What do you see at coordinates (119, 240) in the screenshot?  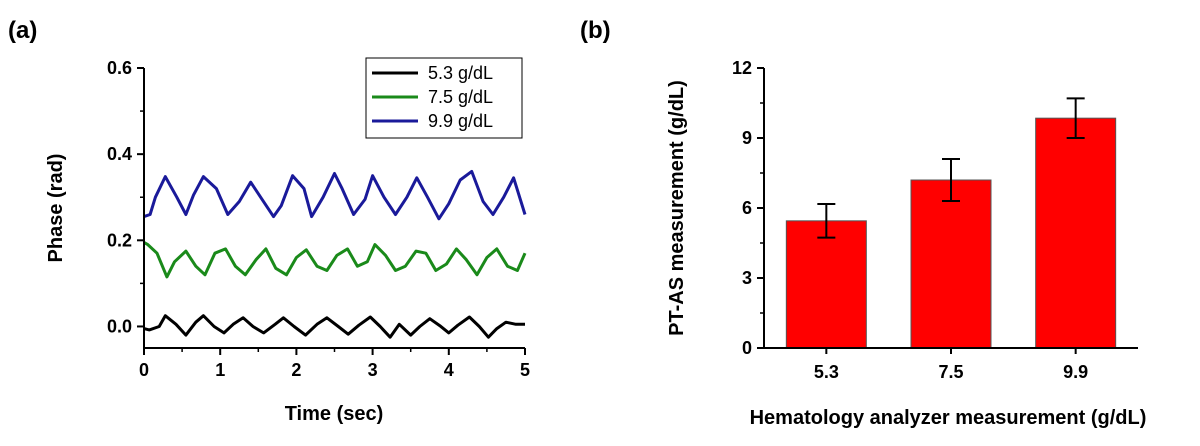 I see `y-tick-label: 0.2` at bounding box center [119, 240].